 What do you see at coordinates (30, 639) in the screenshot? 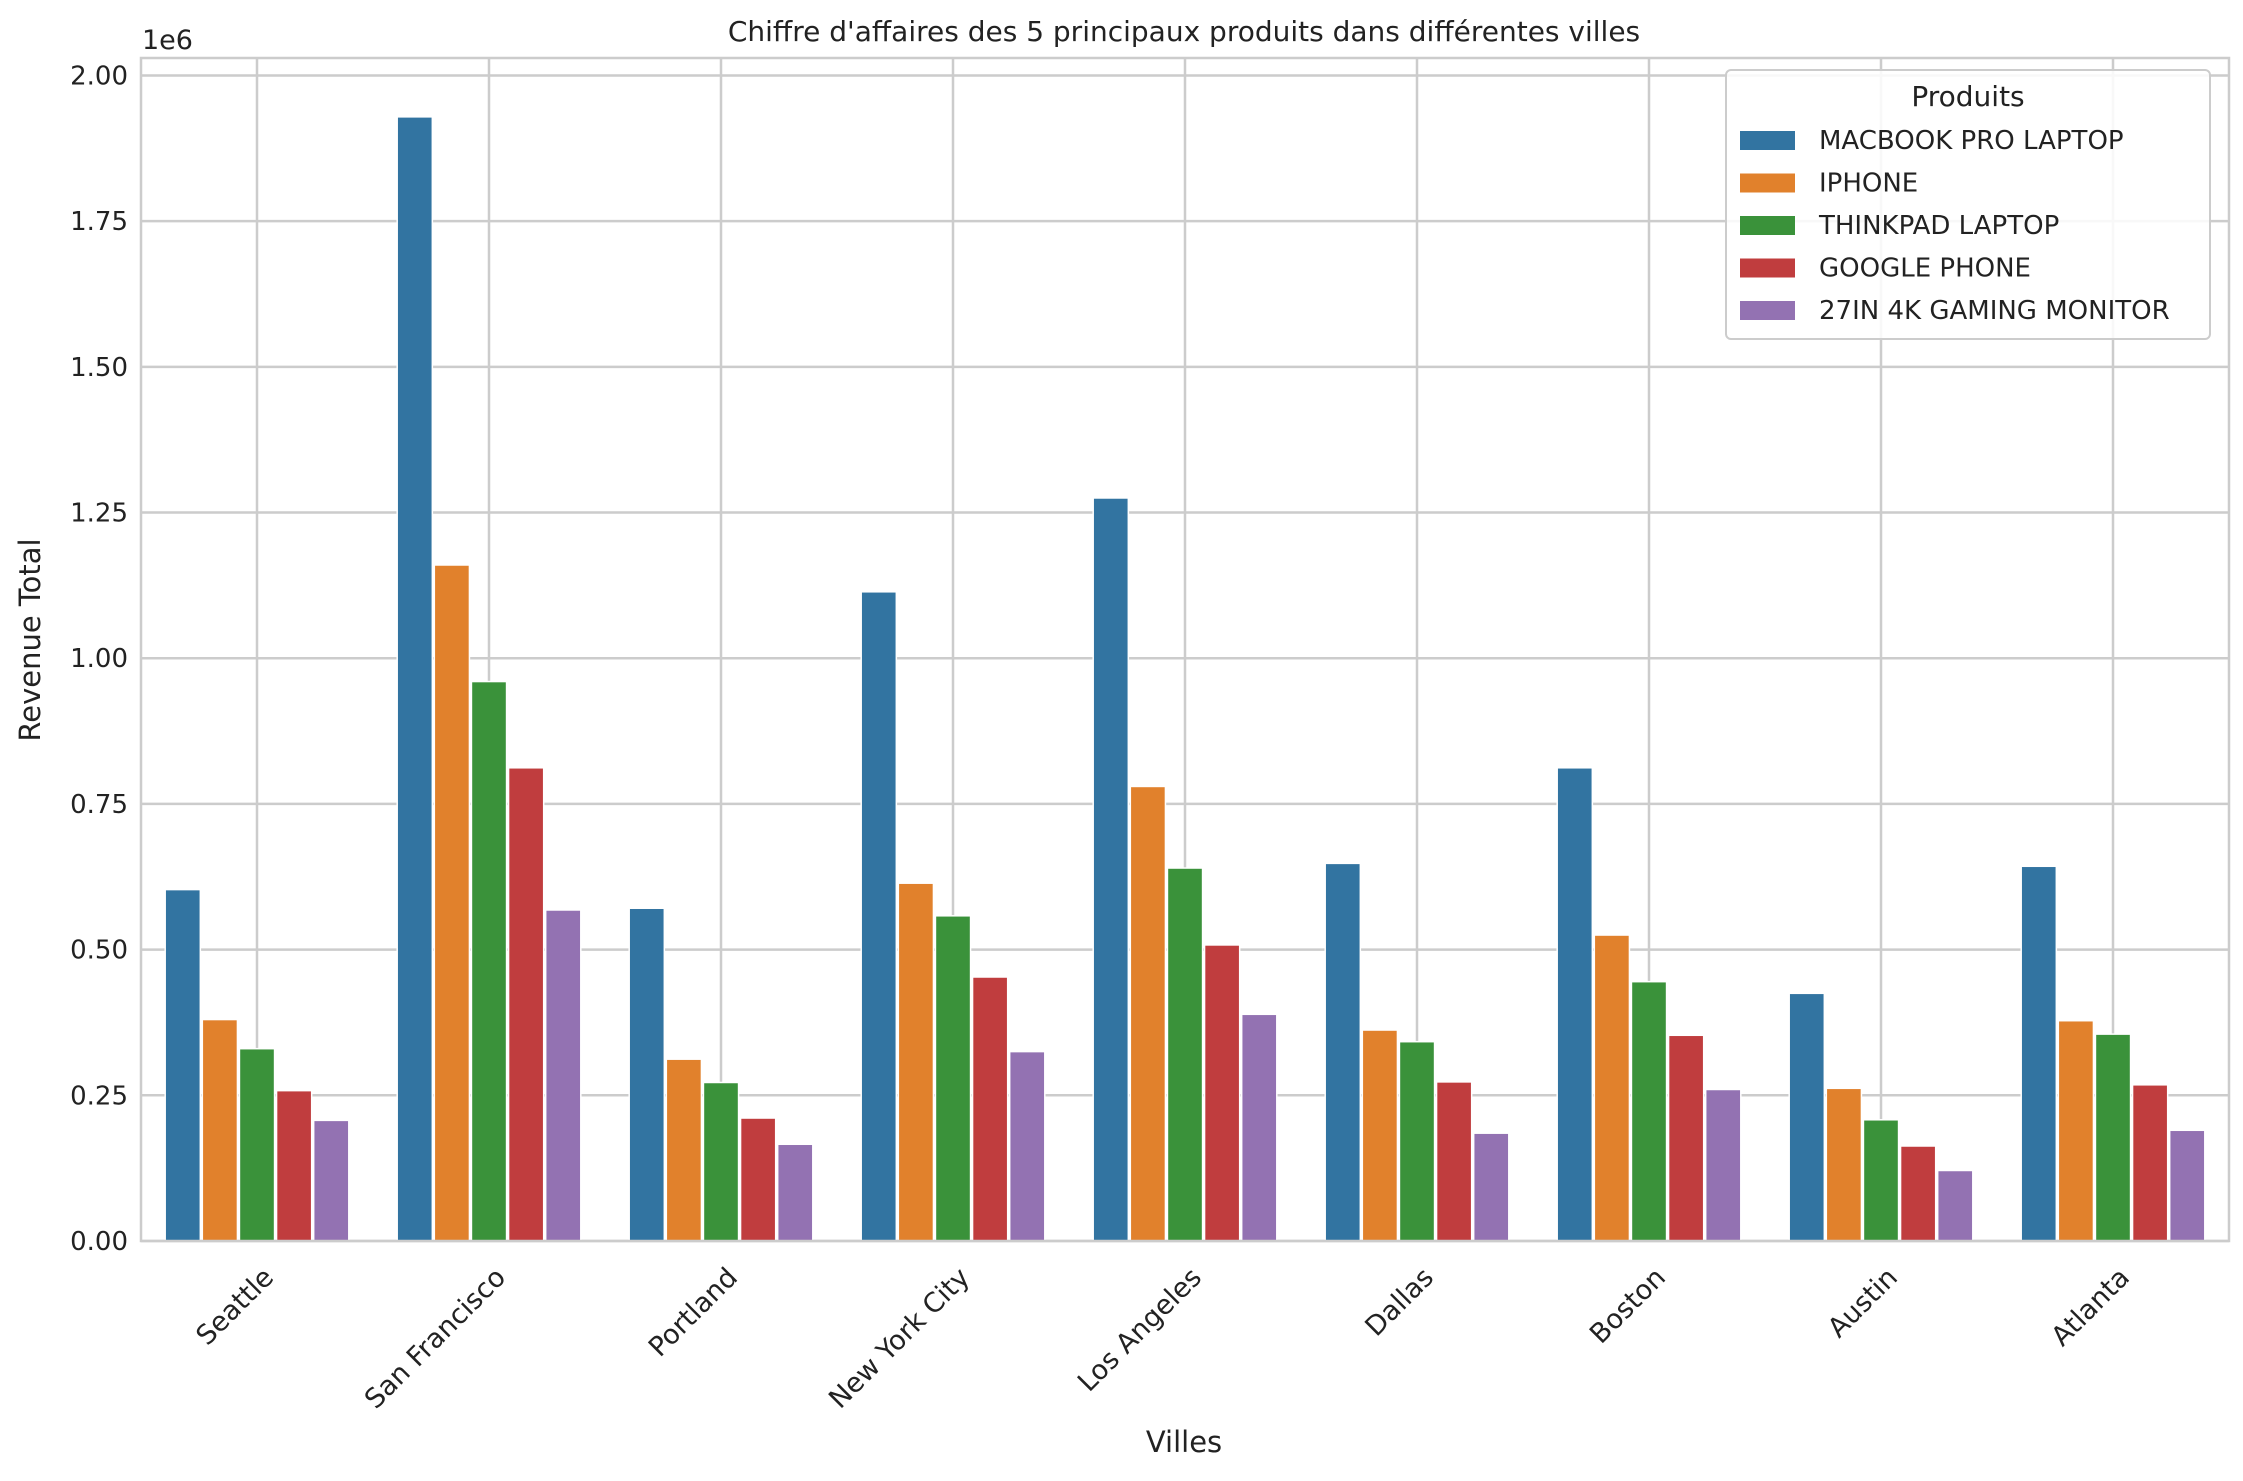
I see `y-axis-label: Revenue Total` at bounding box center [30, 639].